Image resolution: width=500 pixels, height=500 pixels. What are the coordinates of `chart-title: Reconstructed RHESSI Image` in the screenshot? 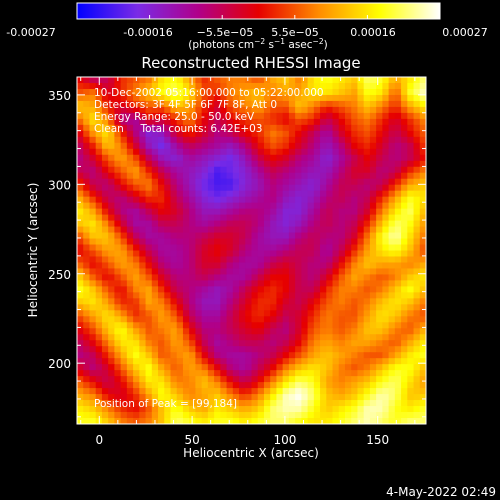 It's located at (250, 63).